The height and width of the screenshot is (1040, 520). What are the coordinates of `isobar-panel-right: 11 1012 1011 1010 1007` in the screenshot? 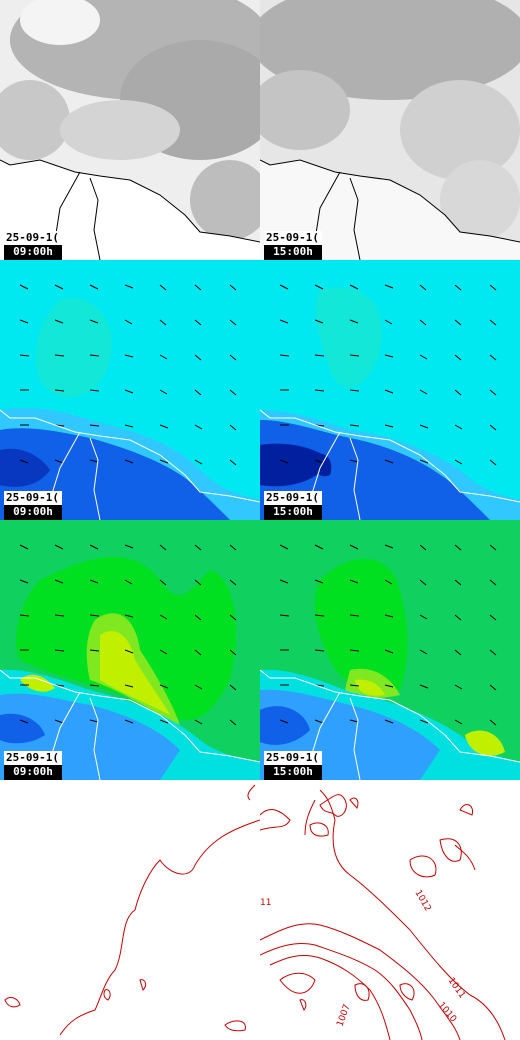 It's located at (390, 910).